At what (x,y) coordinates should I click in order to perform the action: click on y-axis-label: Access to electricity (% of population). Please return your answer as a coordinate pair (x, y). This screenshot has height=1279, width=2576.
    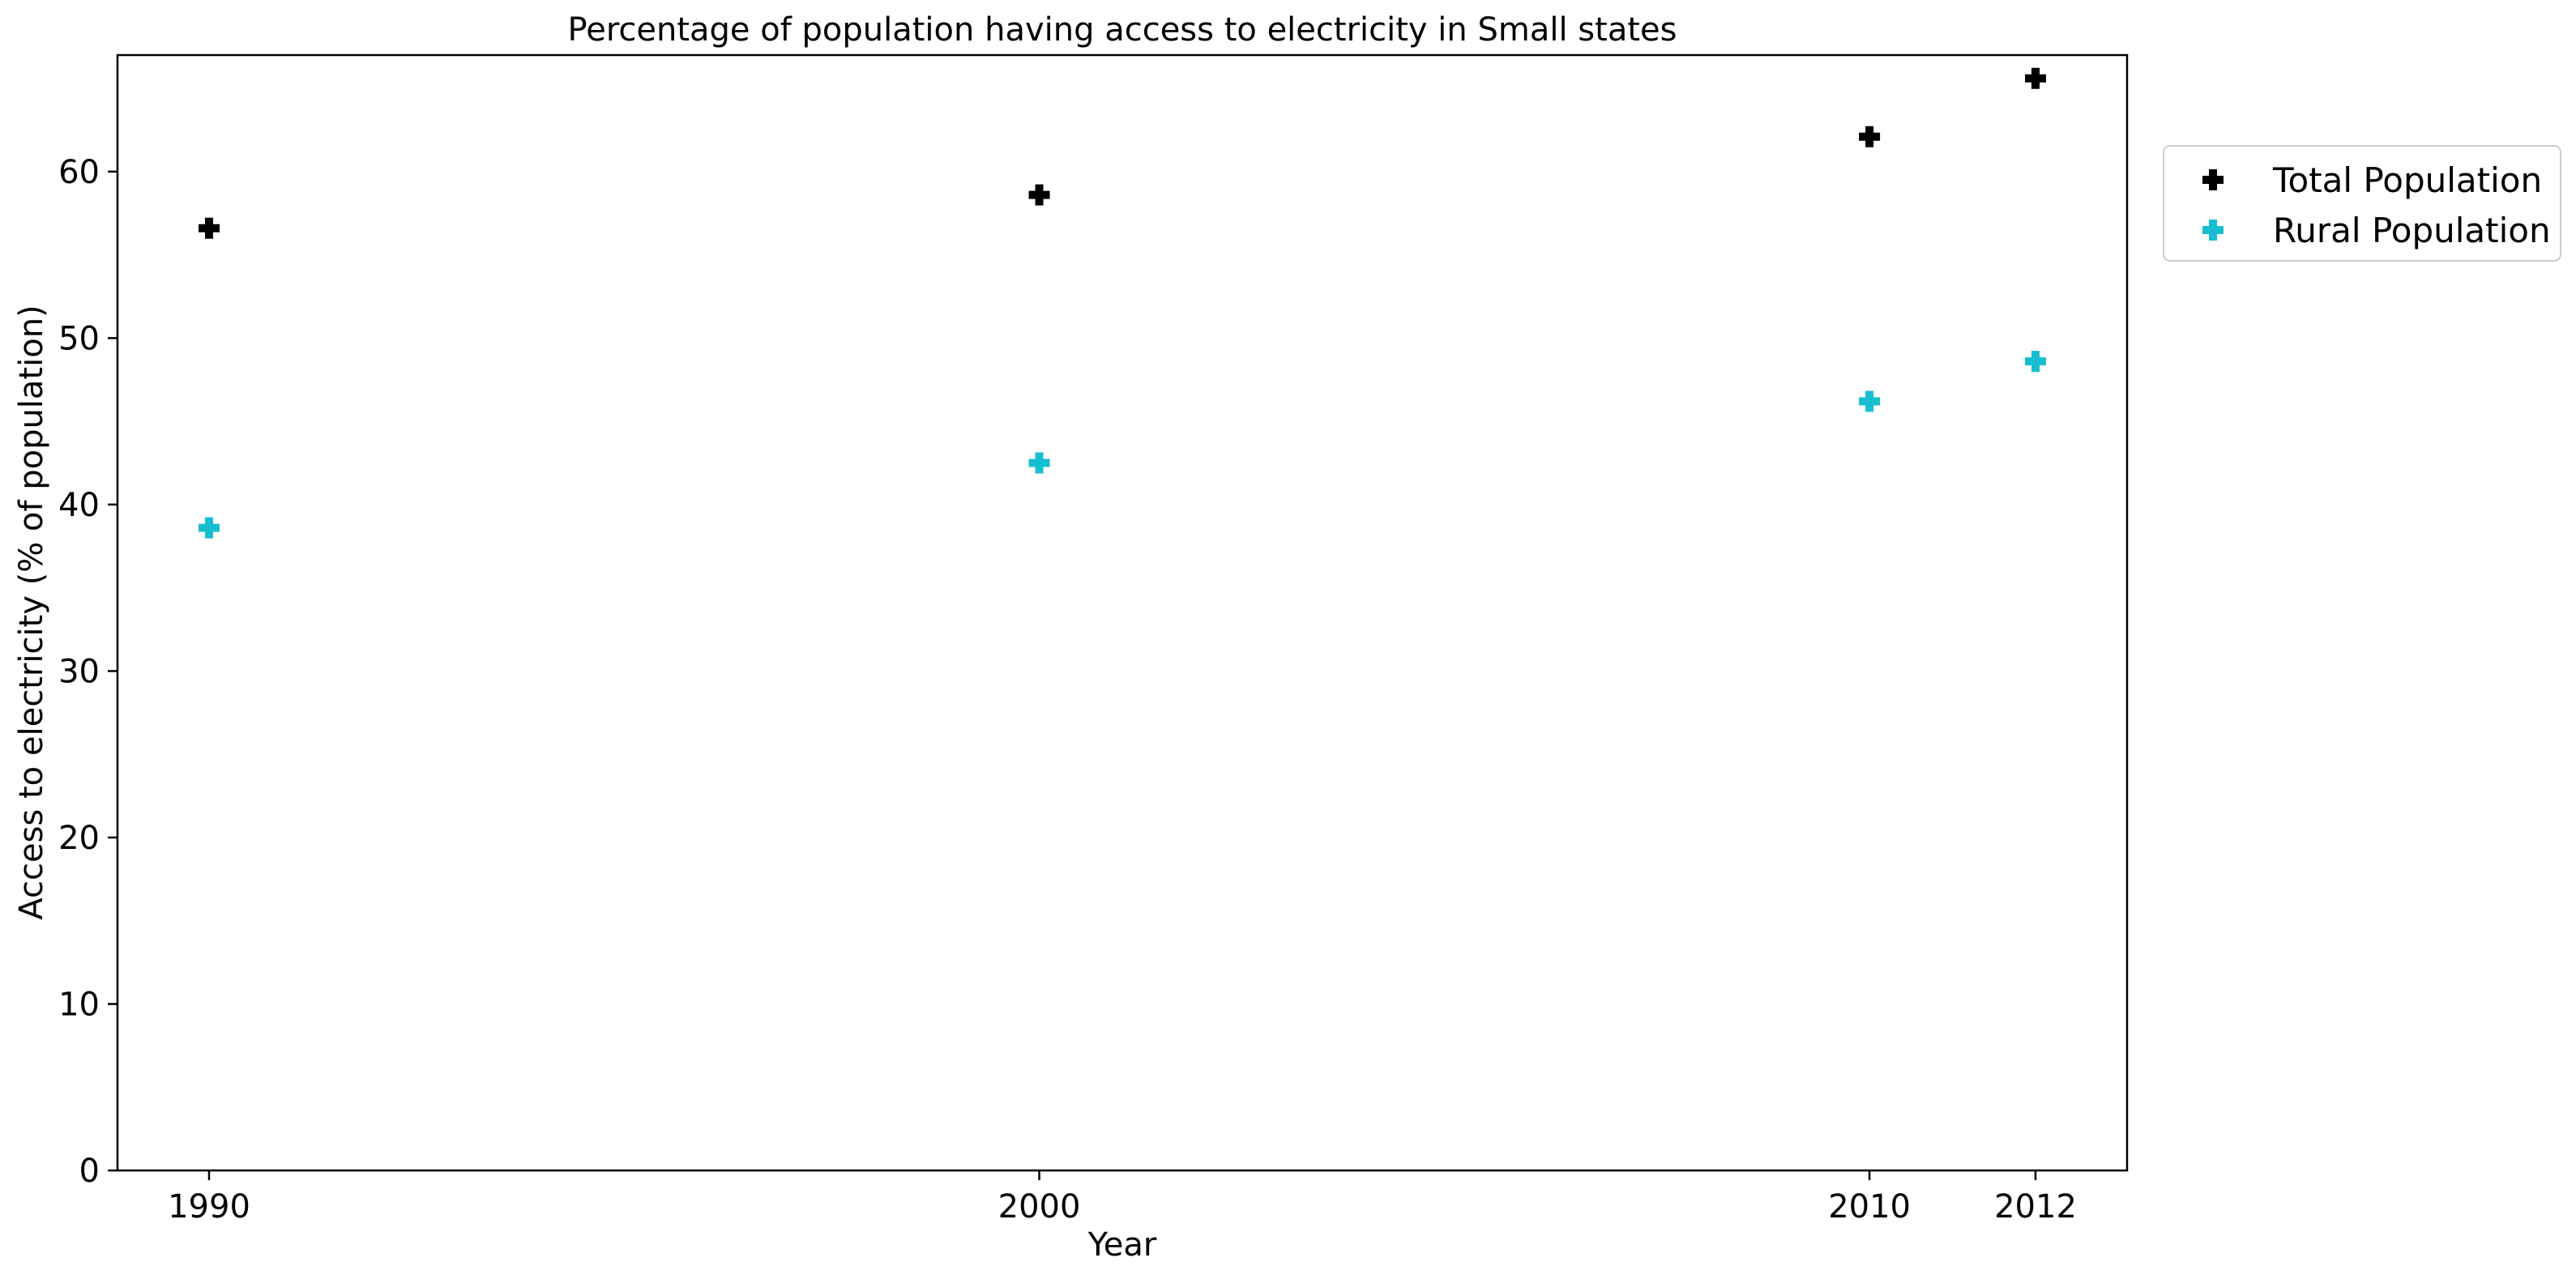
    Looking at the image, I should click on (31, 612).